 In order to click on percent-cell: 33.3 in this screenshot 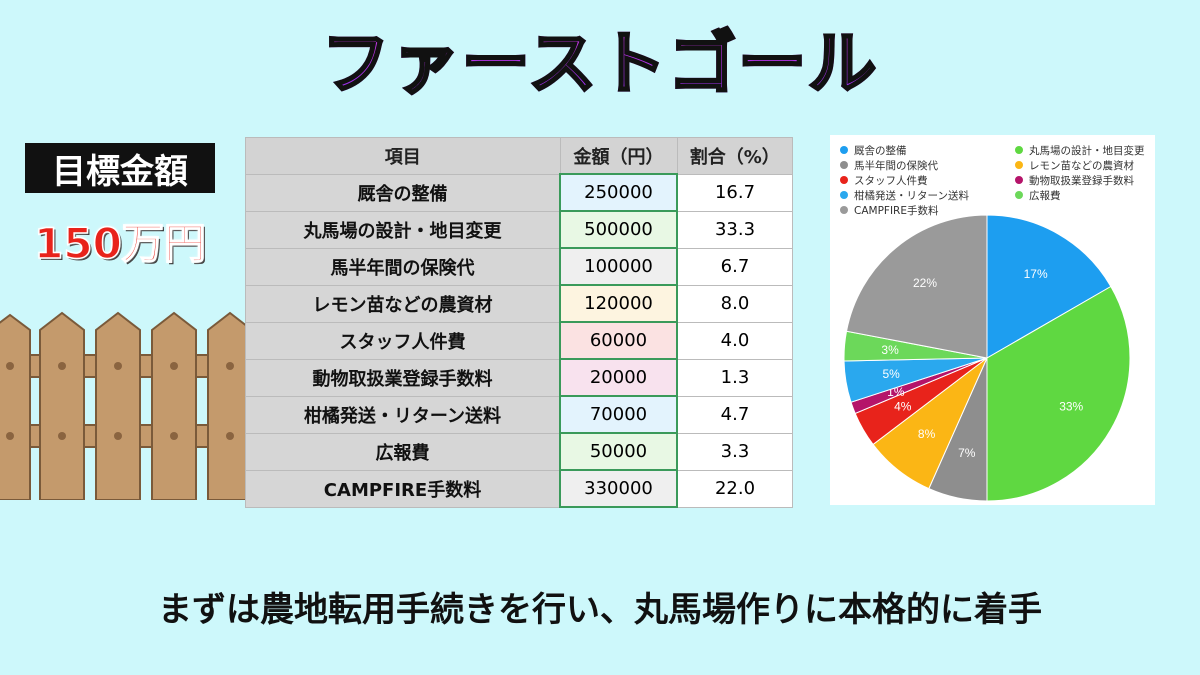, I will do `click(734, 229)`.